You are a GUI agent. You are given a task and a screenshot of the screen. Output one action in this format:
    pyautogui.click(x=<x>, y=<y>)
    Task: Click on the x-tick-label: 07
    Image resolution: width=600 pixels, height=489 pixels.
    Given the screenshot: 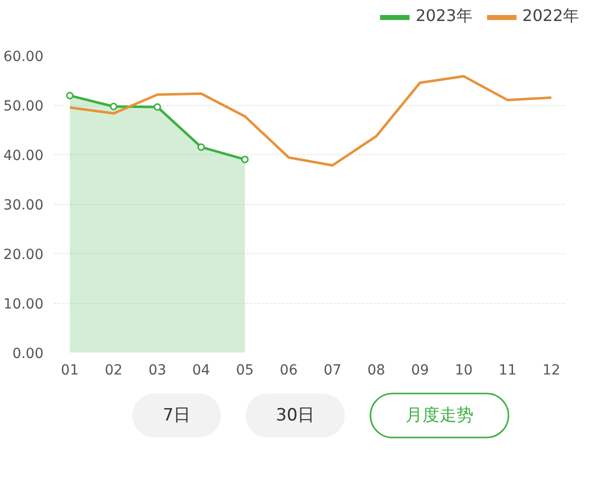 What is the action you would take?
    pyautogui.click(x=333, y=370)
    